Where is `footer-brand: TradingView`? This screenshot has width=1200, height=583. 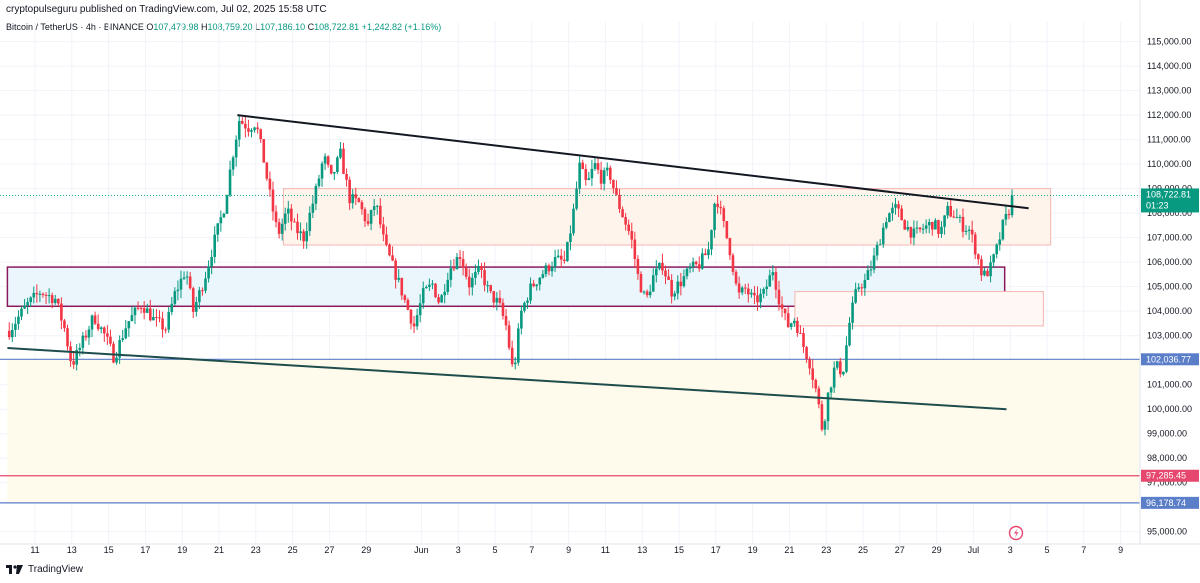
footer-brand: TradingView is located at coordinates (44, 569).